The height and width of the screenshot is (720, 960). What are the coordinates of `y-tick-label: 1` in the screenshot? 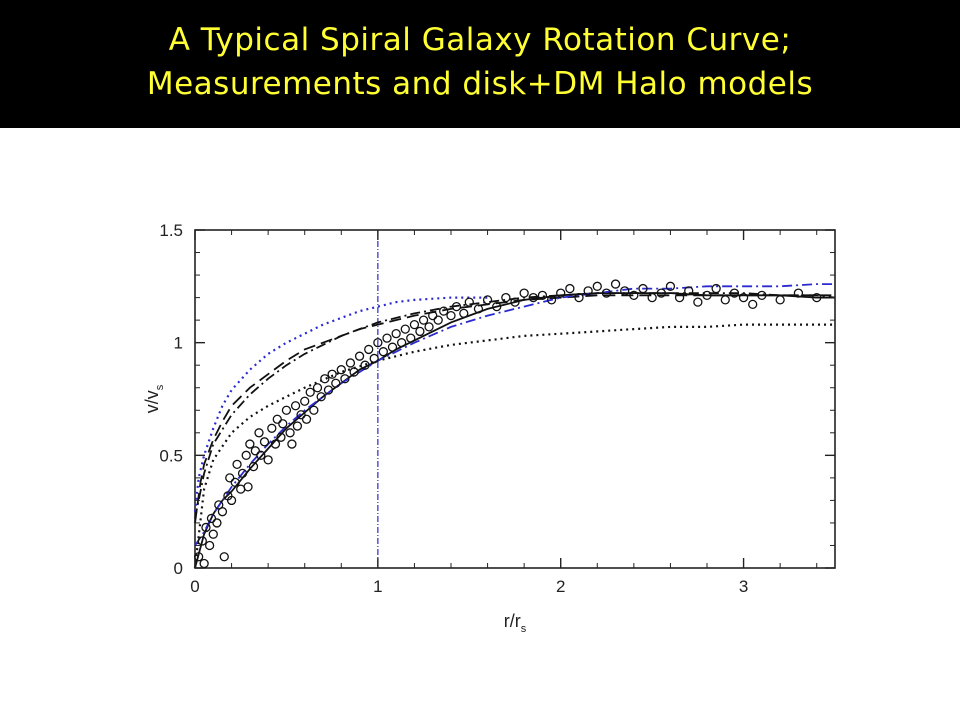 It's located at (178, 343).